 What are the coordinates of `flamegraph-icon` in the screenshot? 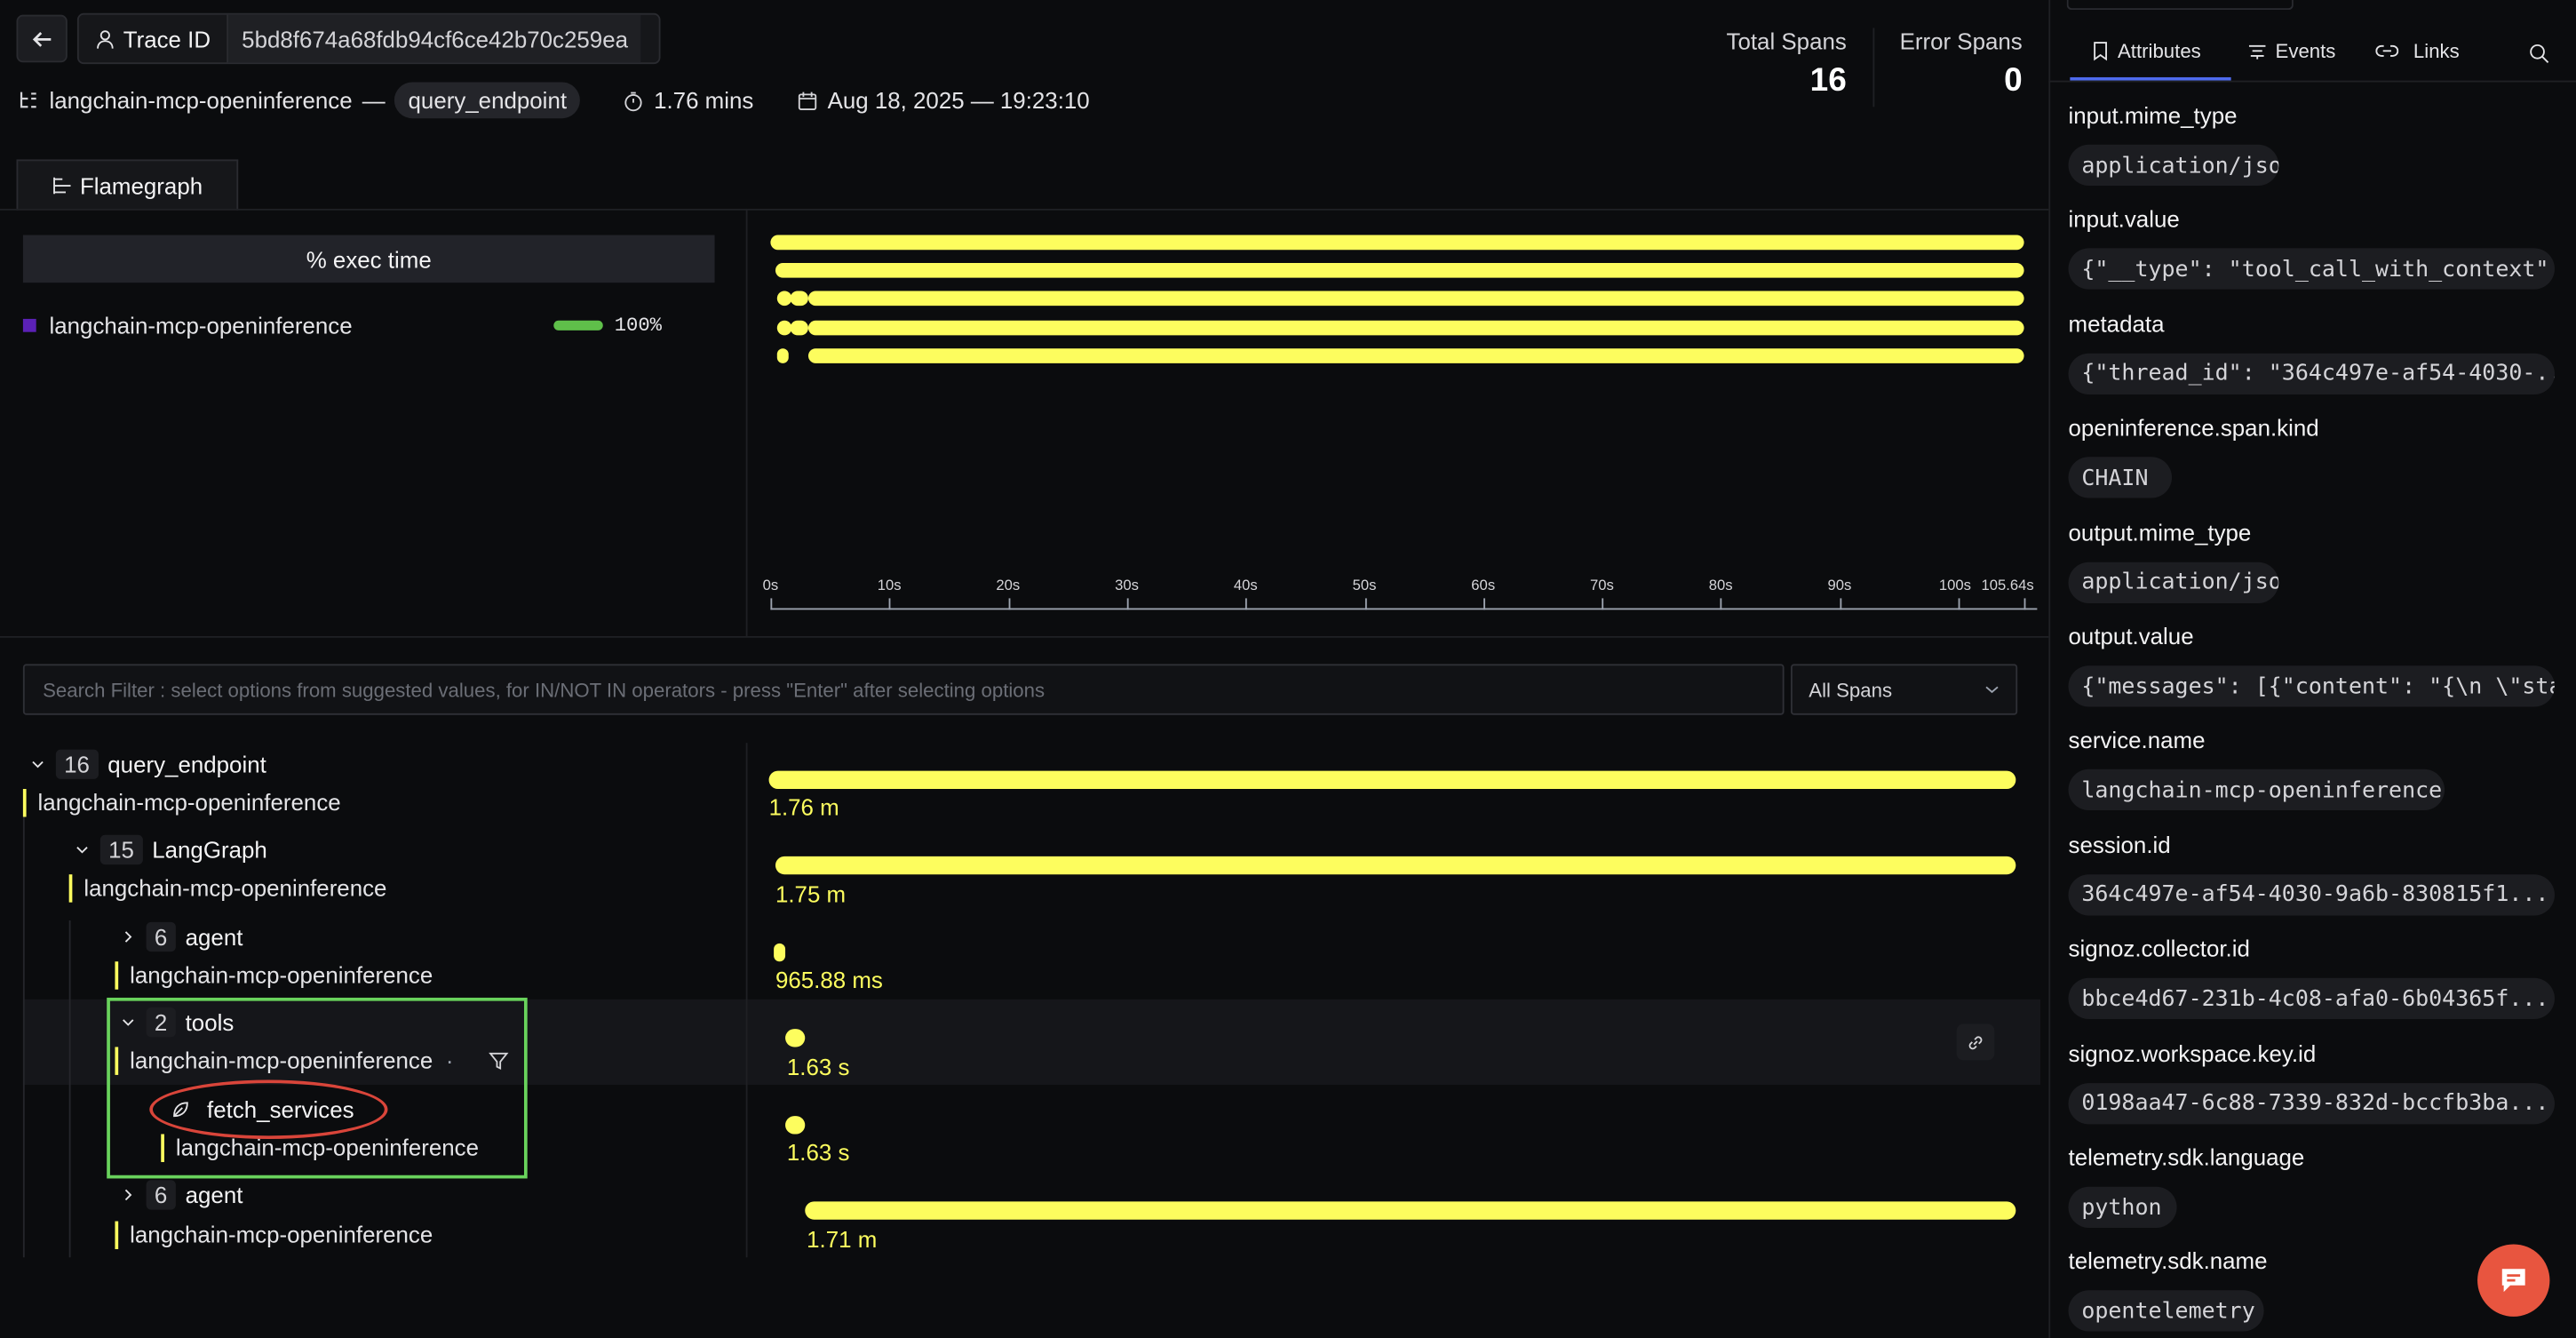 It's located at (61, 186).